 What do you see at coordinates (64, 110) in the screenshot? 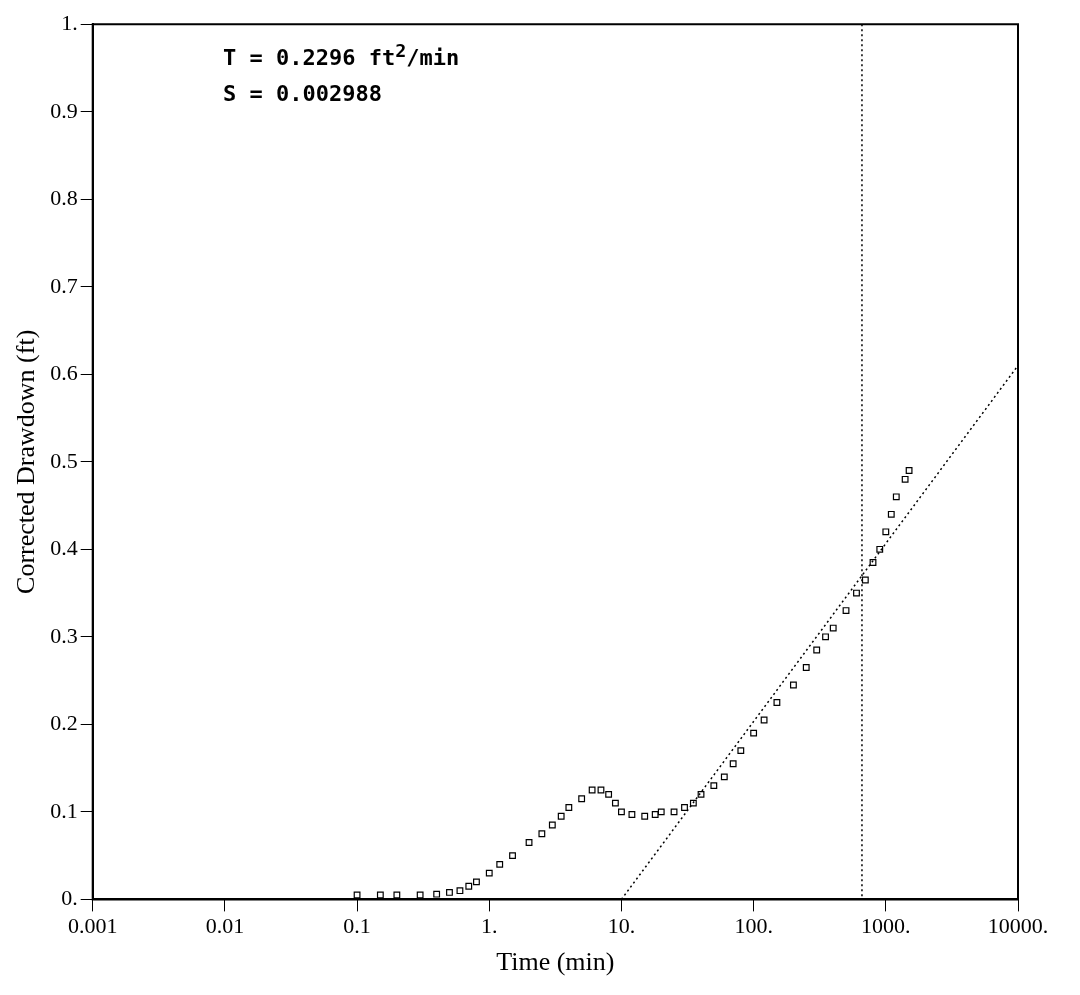
I see `y-tick-label: 0.9` at bounding box center [64, 110].